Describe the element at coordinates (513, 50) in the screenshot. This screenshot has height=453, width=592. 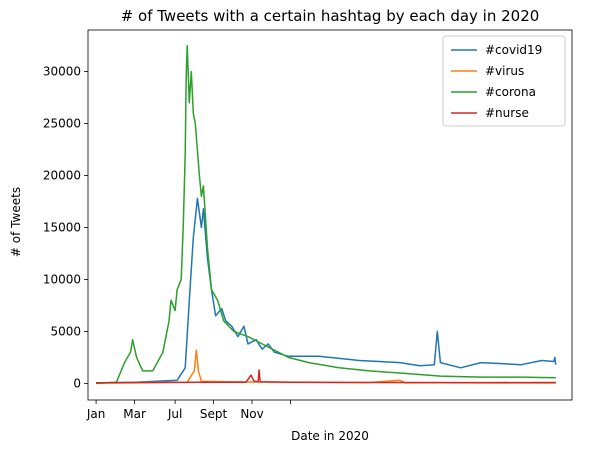
I see `legend-entry: #covid19` at that location.